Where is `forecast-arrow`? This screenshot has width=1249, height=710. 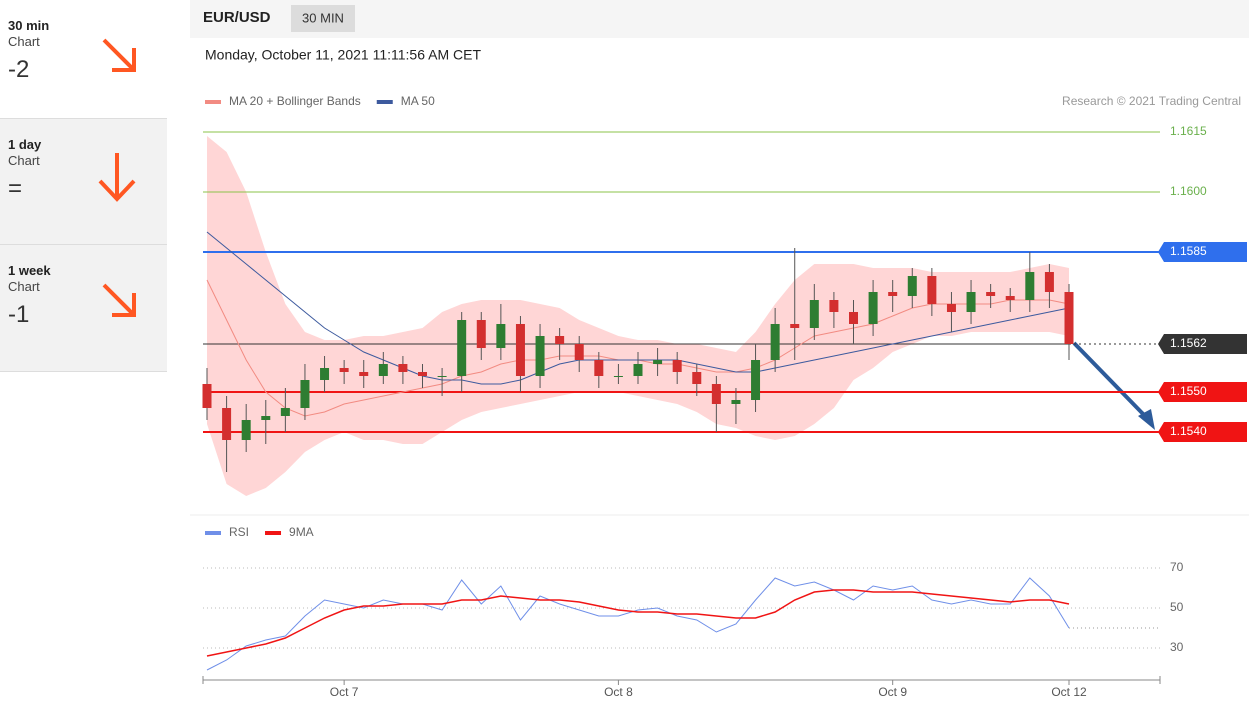 forecast-arrow is located at coordinates (1110, 380).